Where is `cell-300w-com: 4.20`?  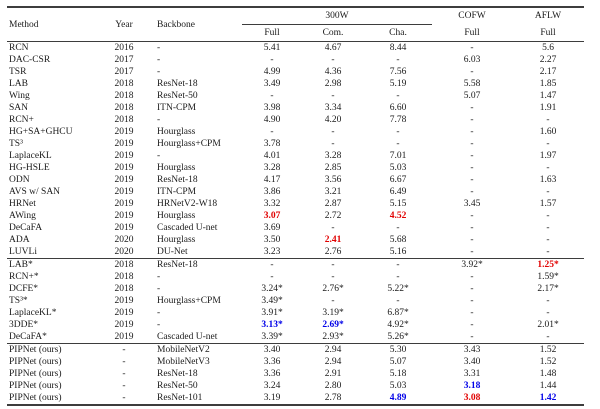 cell-300w-com: 4.20 is located at coordinates (333, 120).